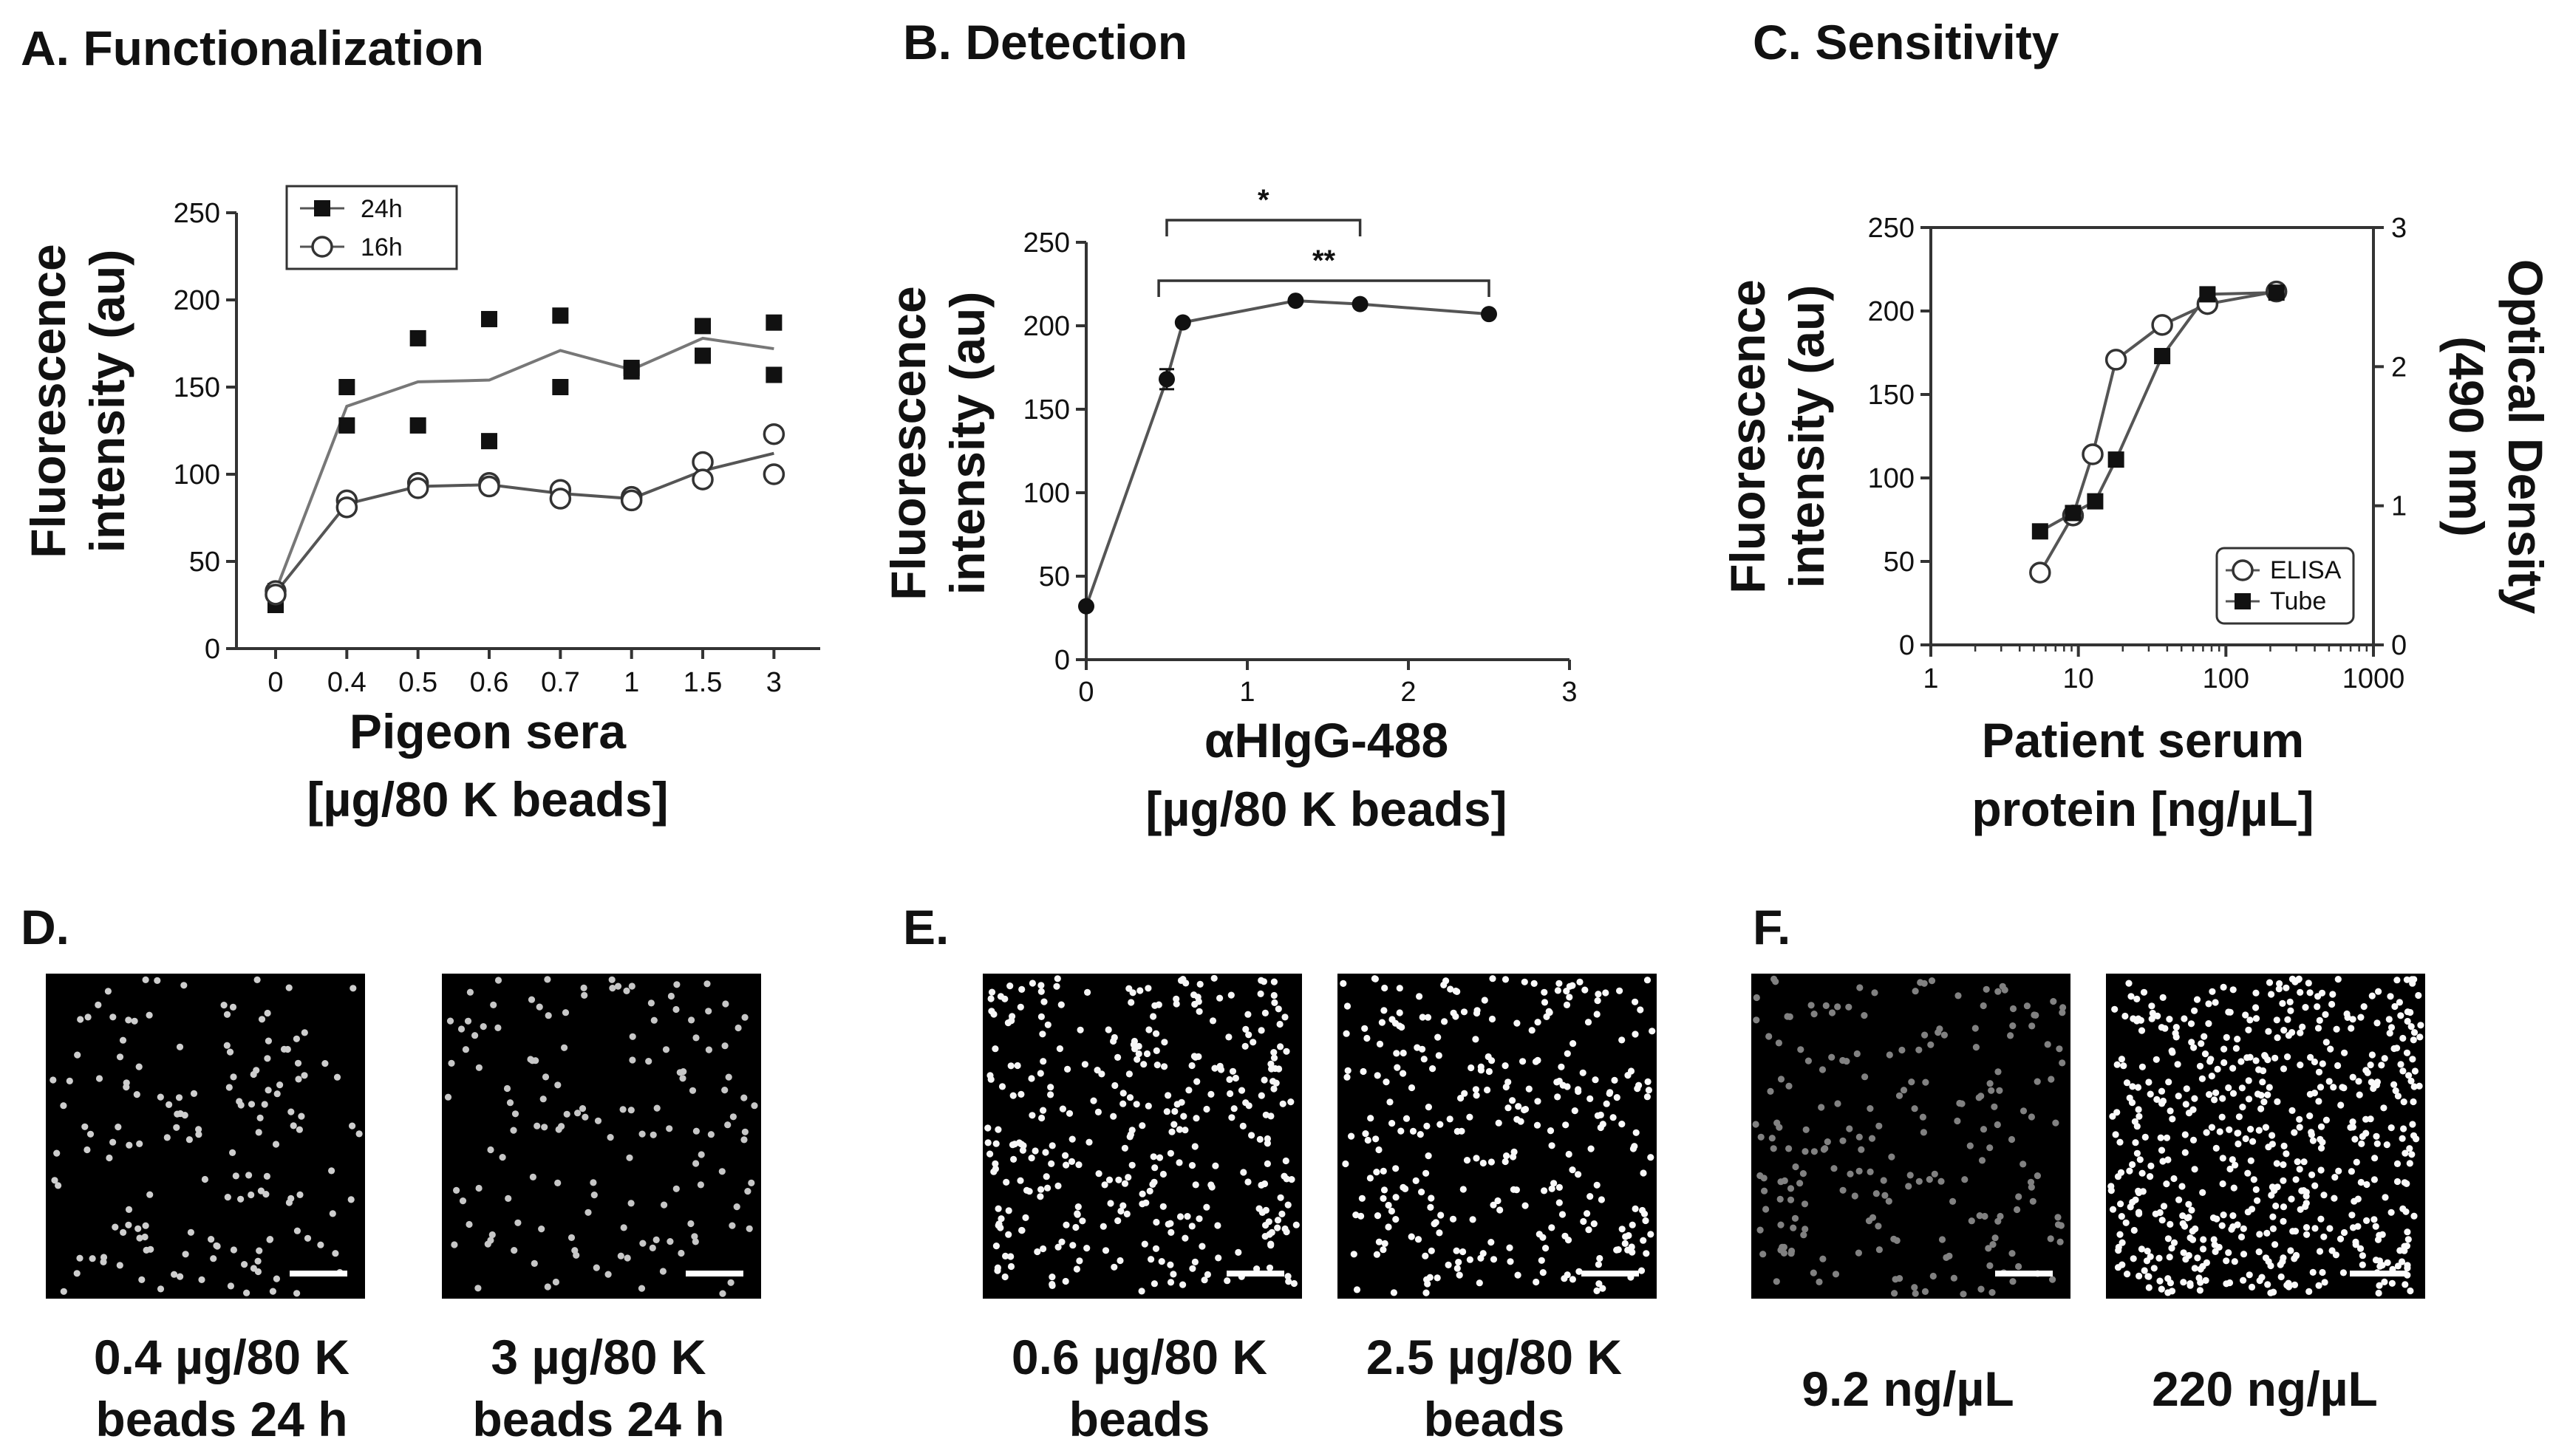 The width and height of the screenshot is (2570, 1456). What do you see at coordinates (775, 322) in the screenshot?
I see `chart-a-point-24h` at bounding box center [775, 322].